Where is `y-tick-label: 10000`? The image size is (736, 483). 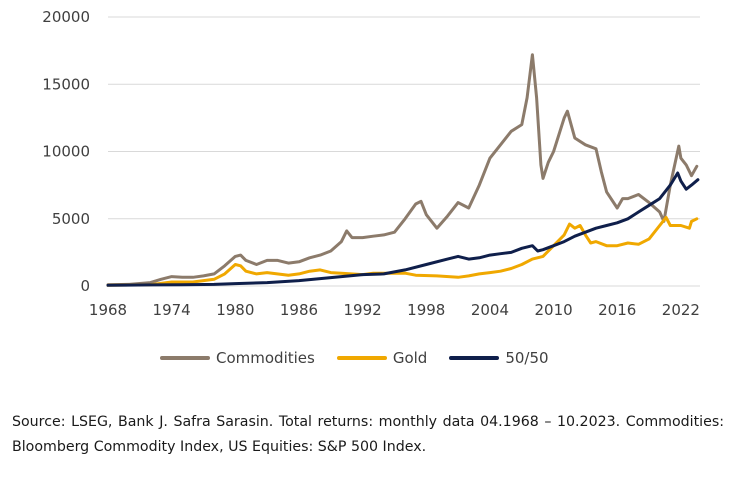 y-tick-label: 10000 is located at coordinates (66, 152).